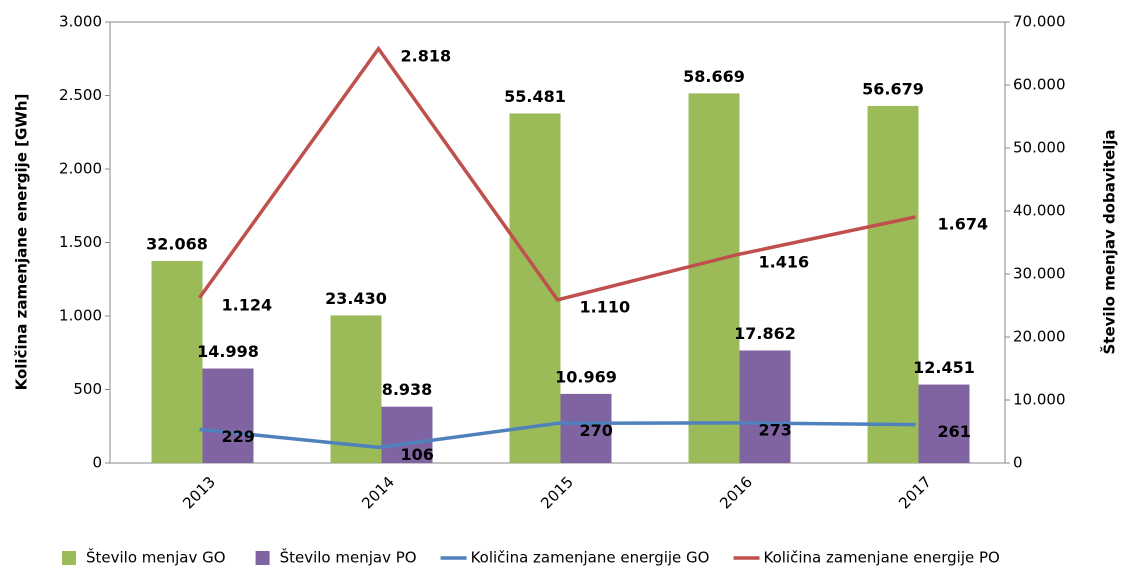  Describe the element at coordinates (1018, 463) in the screenshot. I see `y2-tick-label: 0` at that location.